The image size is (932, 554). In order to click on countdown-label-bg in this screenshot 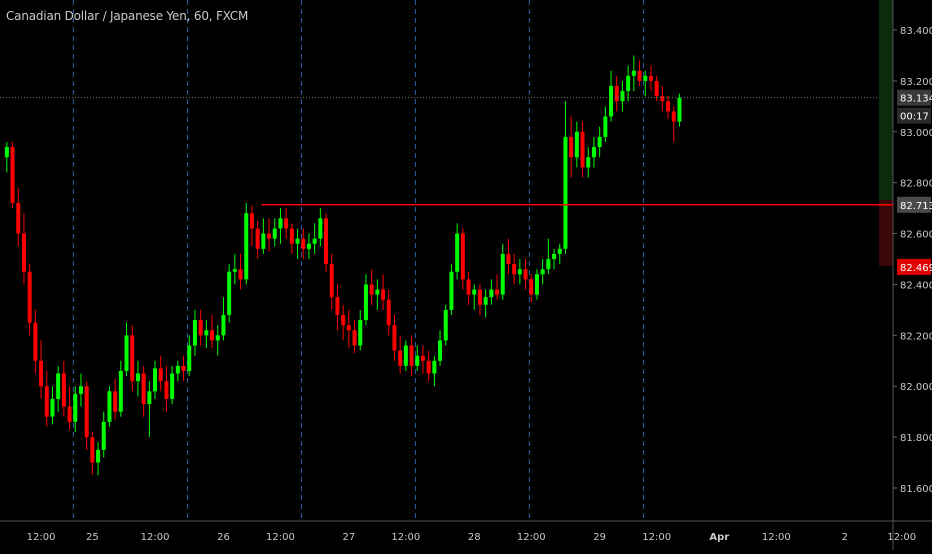, I will do `click(914, 115)`.